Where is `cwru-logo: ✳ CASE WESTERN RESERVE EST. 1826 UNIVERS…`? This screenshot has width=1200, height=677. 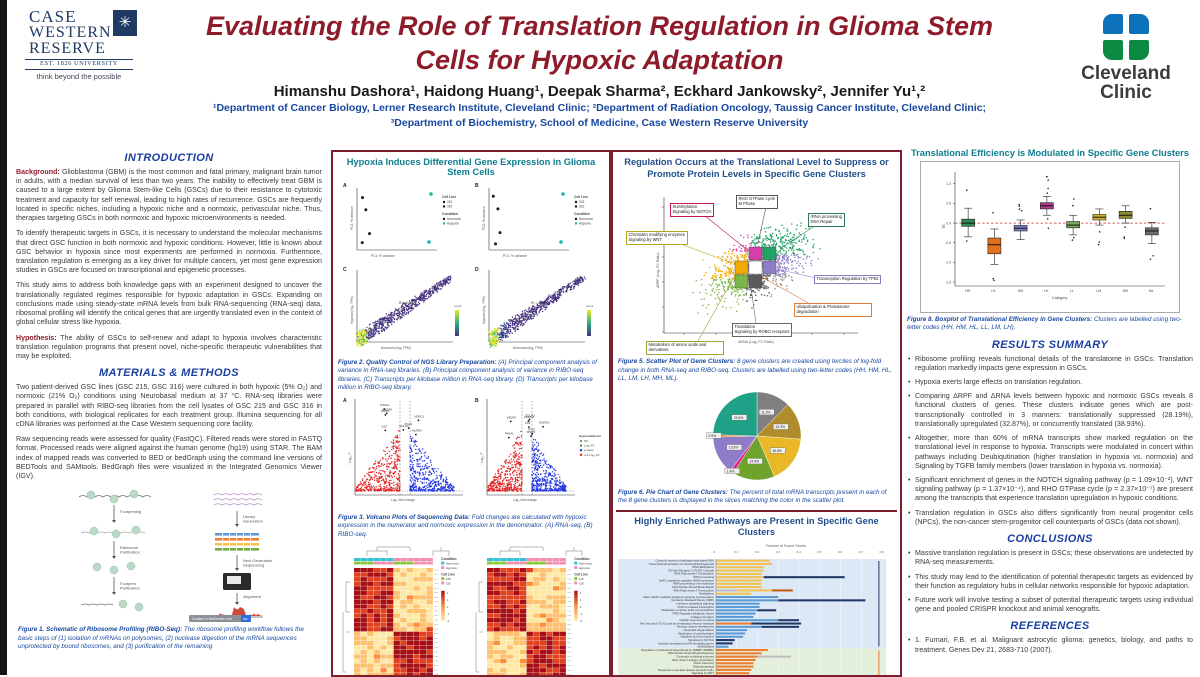
cwru-logo: ✳ CASE WESTERN RESERVE EST. 1826 UNIVERS… is located at coordinates (79, 44).